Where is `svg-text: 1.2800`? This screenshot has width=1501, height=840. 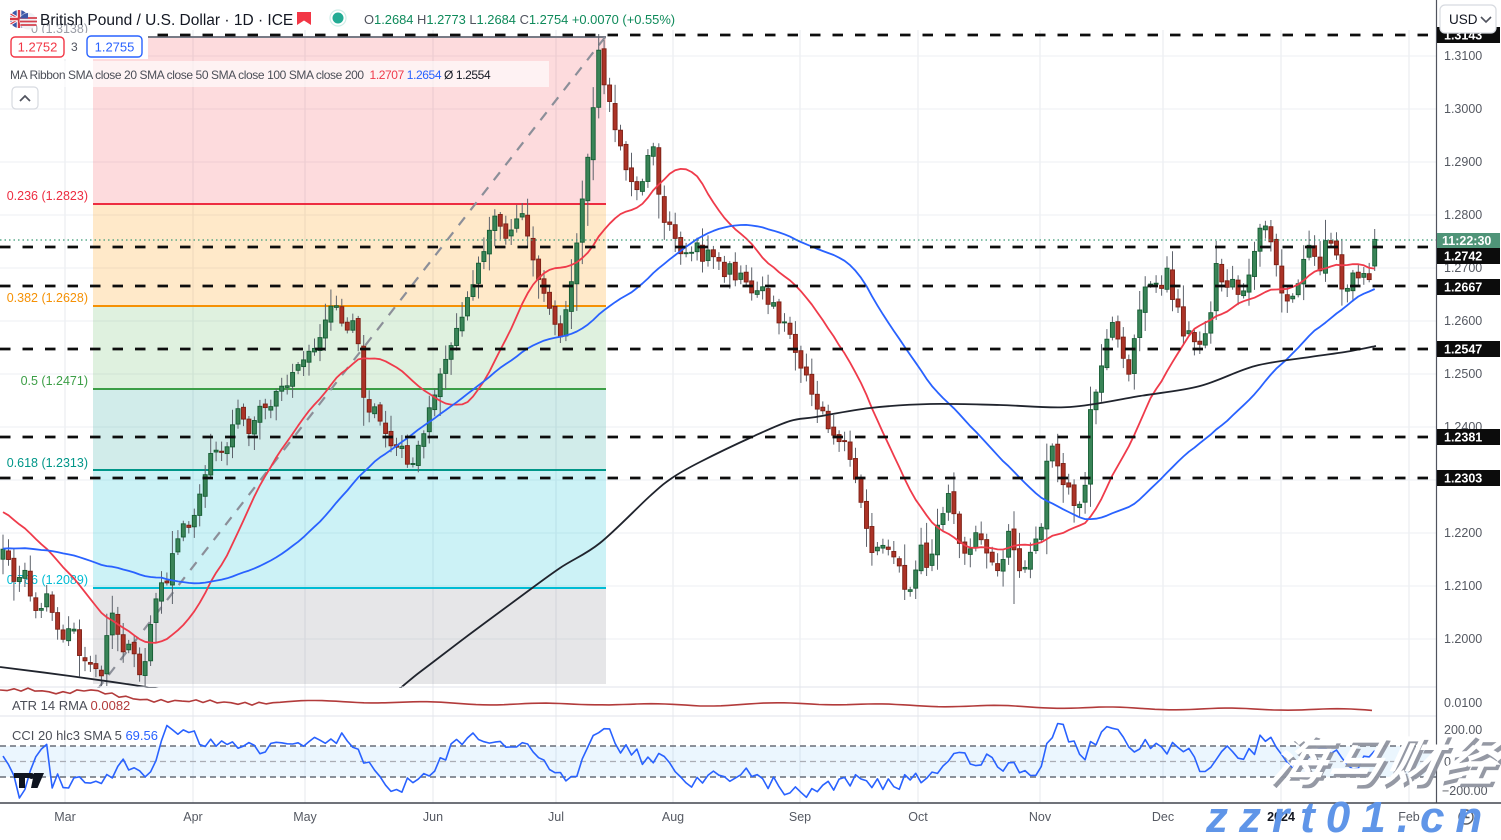
svg-text: 1.2800 is located at coordinates (1463, 215).